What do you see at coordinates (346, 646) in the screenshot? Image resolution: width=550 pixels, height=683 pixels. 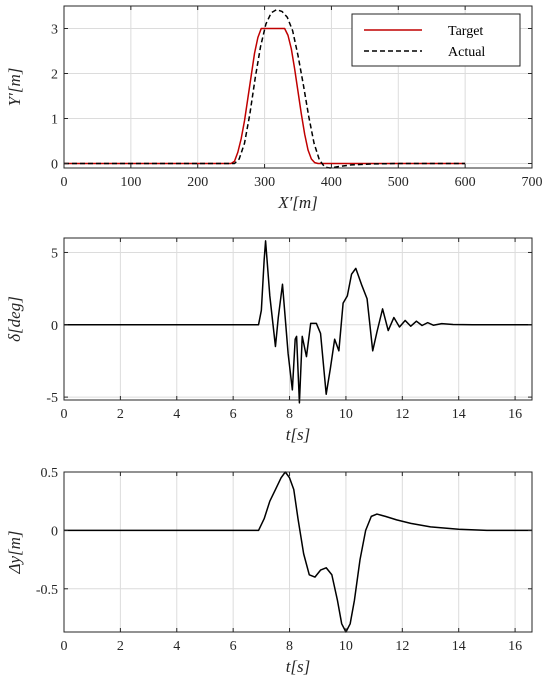 I see `chart3-xtick-label: 10` at bounding box center [346, 646].